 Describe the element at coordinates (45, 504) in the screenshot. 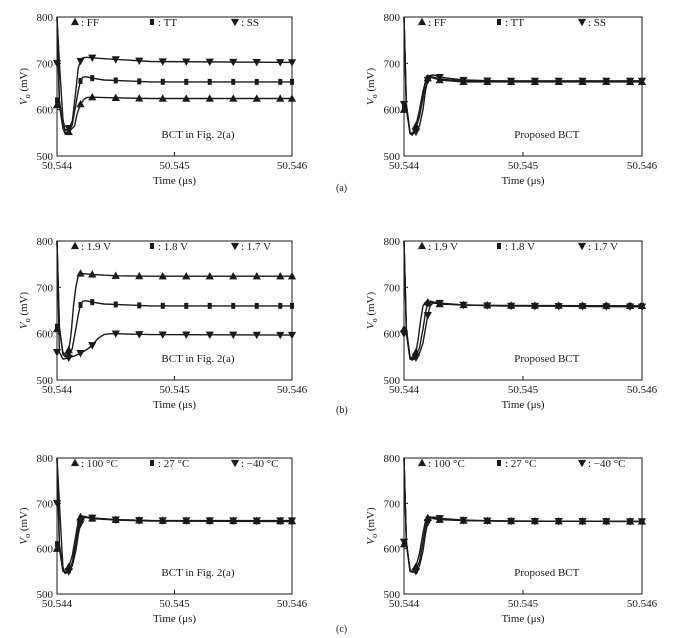

I see `y-tick-label: 700` at that location.